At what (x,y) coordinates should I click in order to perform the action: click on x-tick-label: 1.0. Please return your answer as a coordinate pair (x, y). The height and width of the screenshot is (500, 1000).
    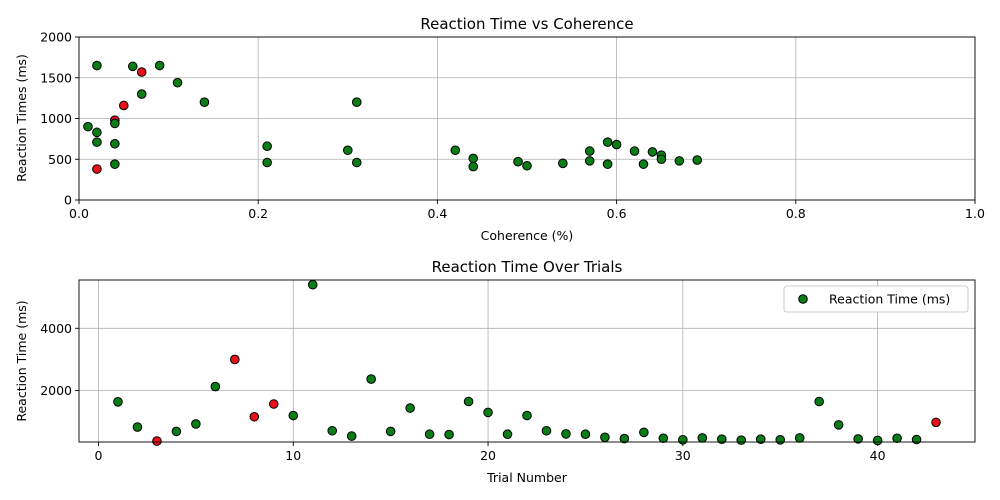
    Looking at the image, I should click on (975, 213).